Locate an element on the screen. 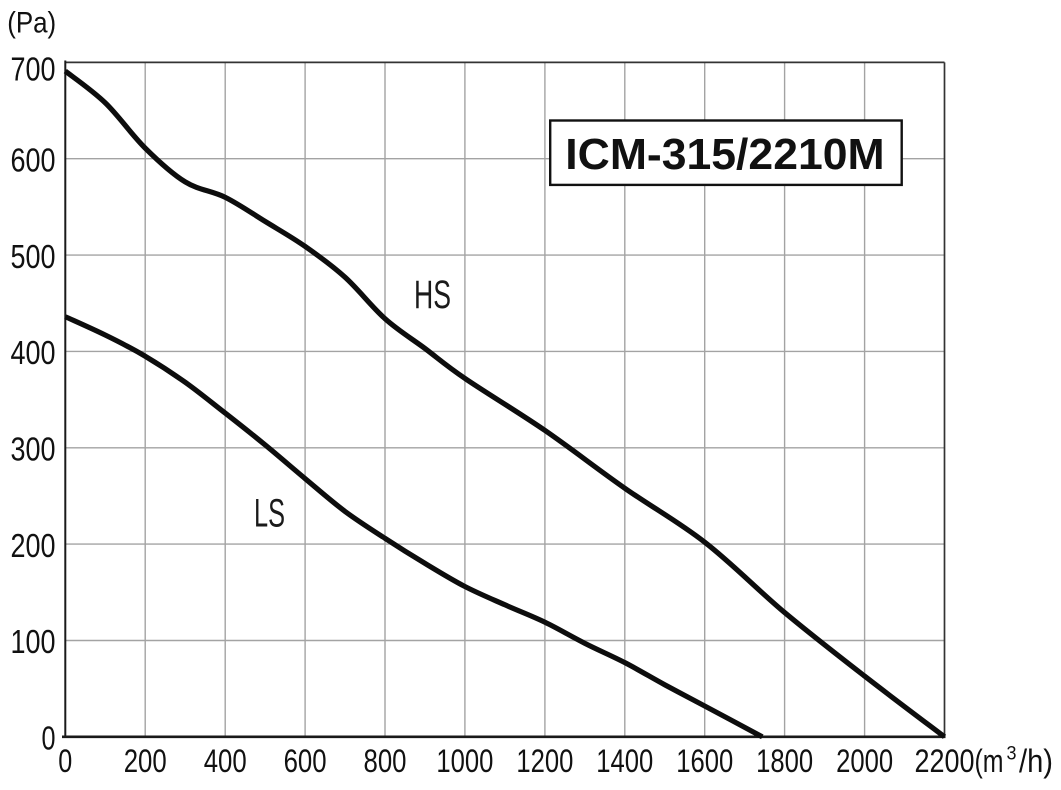  svg-text: 1400 is located at coordinates (624, 761).